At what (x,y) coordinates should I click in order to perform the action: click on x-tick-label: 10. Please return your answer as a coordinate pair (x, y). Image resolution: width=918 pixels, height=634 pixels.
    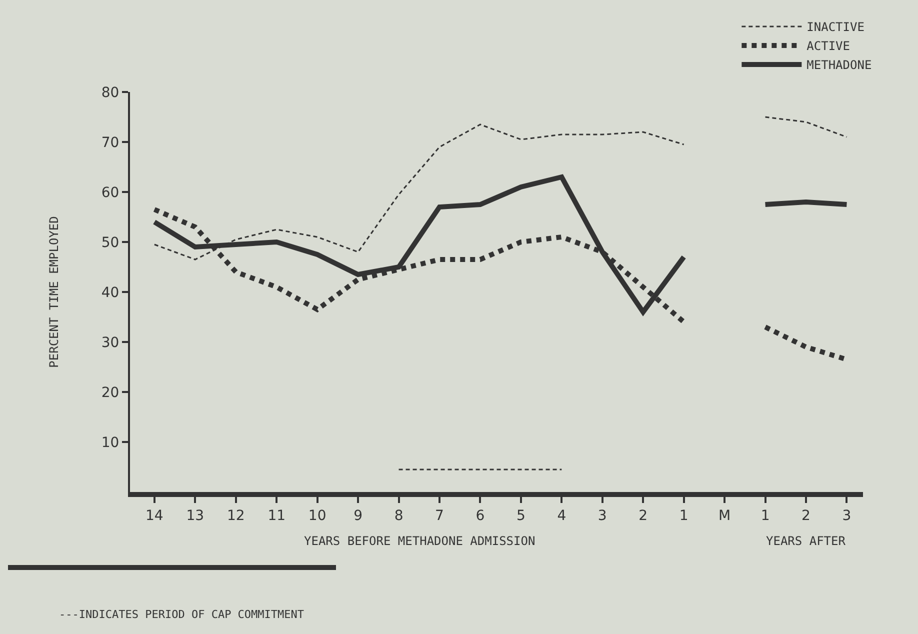
    Looking at the image, I should click on (317, 516).